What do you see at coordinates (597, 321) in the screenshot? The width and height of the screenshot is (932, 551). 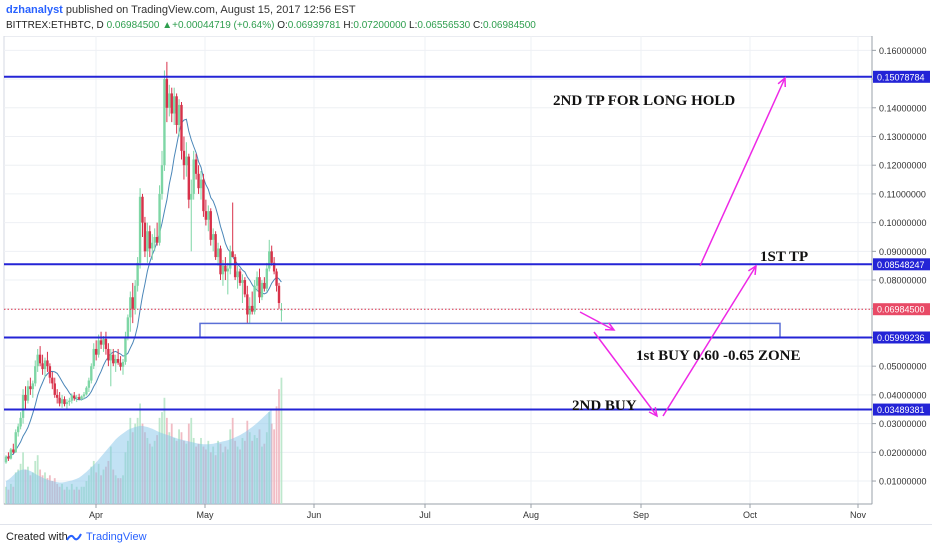 I see `short-arrow` at bounding box center [597, 321].